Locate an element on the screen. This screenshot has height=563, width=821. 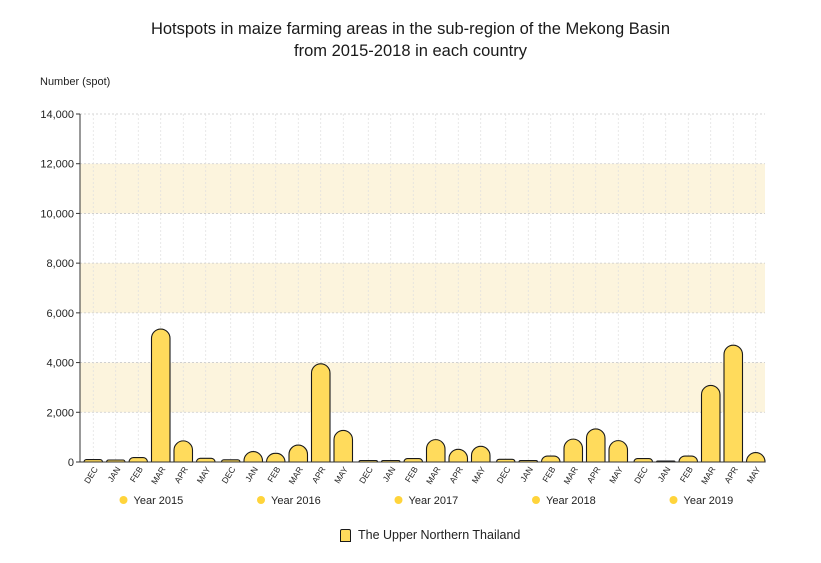
y-tick-label: 10,000 is located at coordinates (57, 214).